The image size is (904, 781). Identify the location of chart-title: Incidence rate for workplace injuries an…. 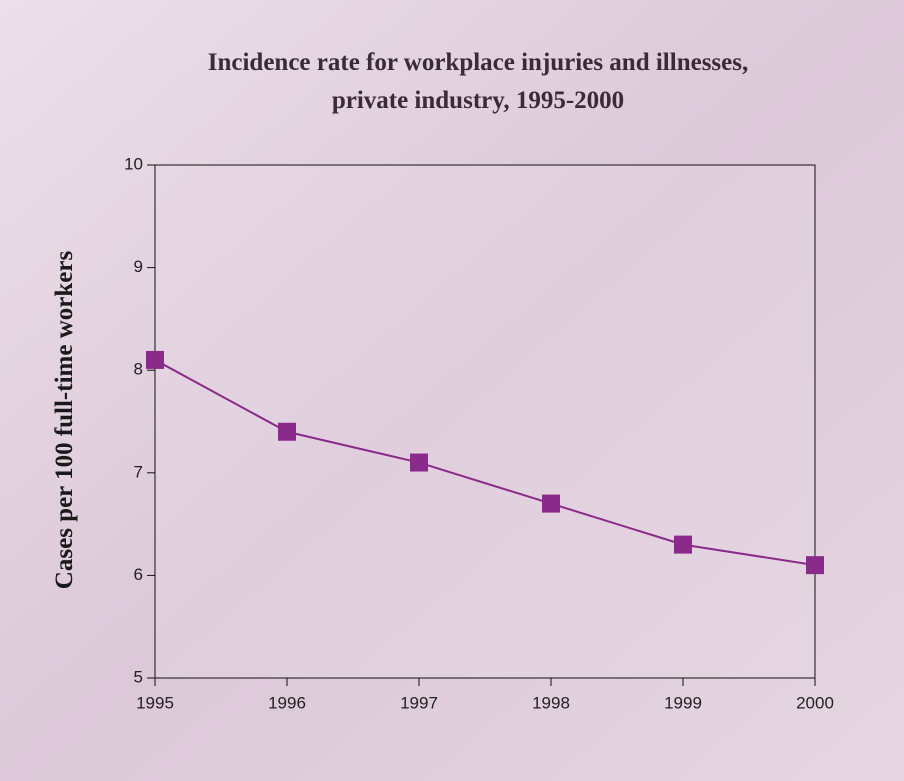
(478, 62).